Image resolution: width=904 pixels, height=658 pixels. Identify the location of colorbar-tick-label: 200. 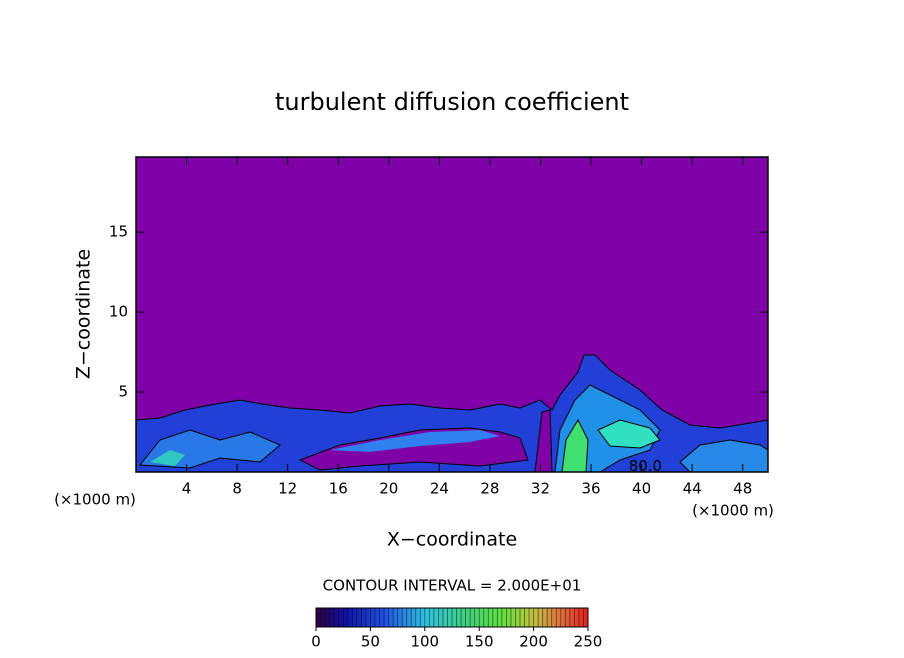
(533, 642).